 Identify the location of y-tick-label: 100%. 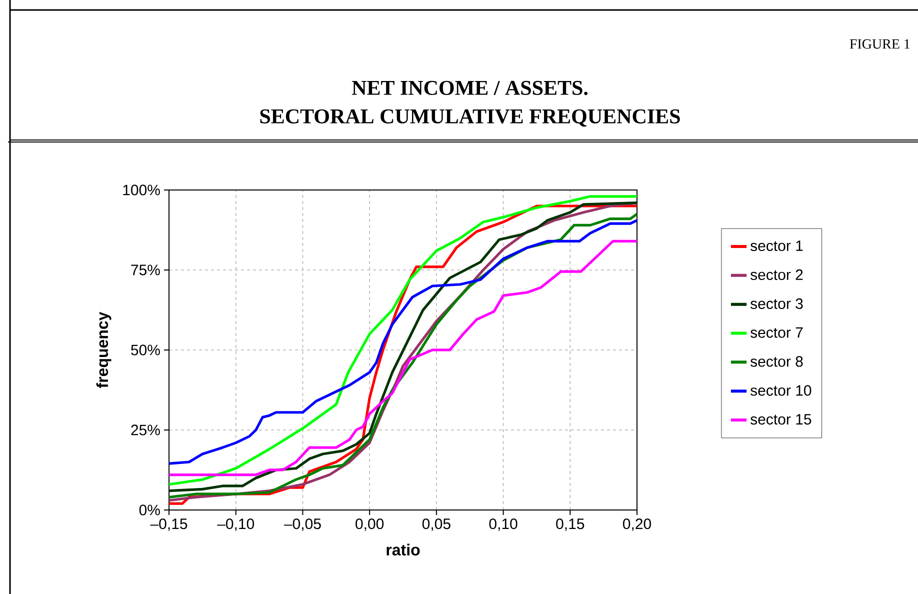
(141, 190).